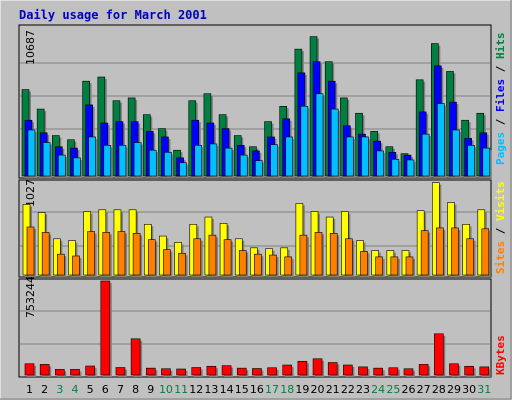 The height and width of the screenshot is (400, 512). Describe the element at coordinates (90, 389) in the screenshot. I see `x-tick-label: 5` at that location.